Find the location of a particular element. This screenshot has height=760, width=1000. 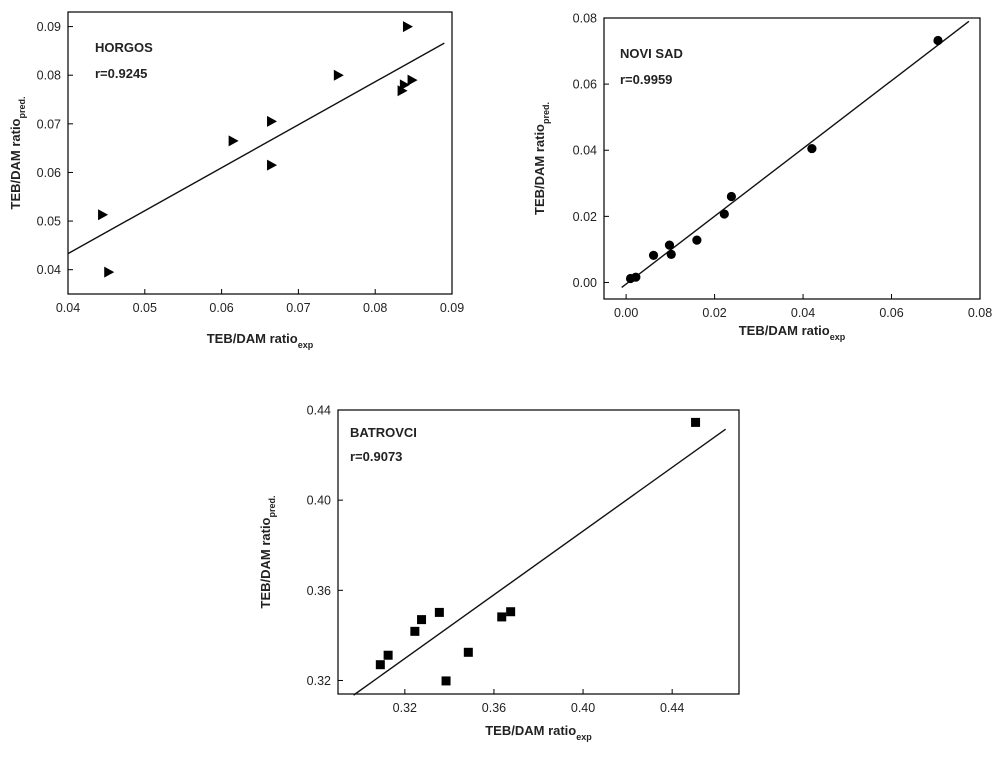

x-tick-label: 0.32 is located at coordinates (405, 708).